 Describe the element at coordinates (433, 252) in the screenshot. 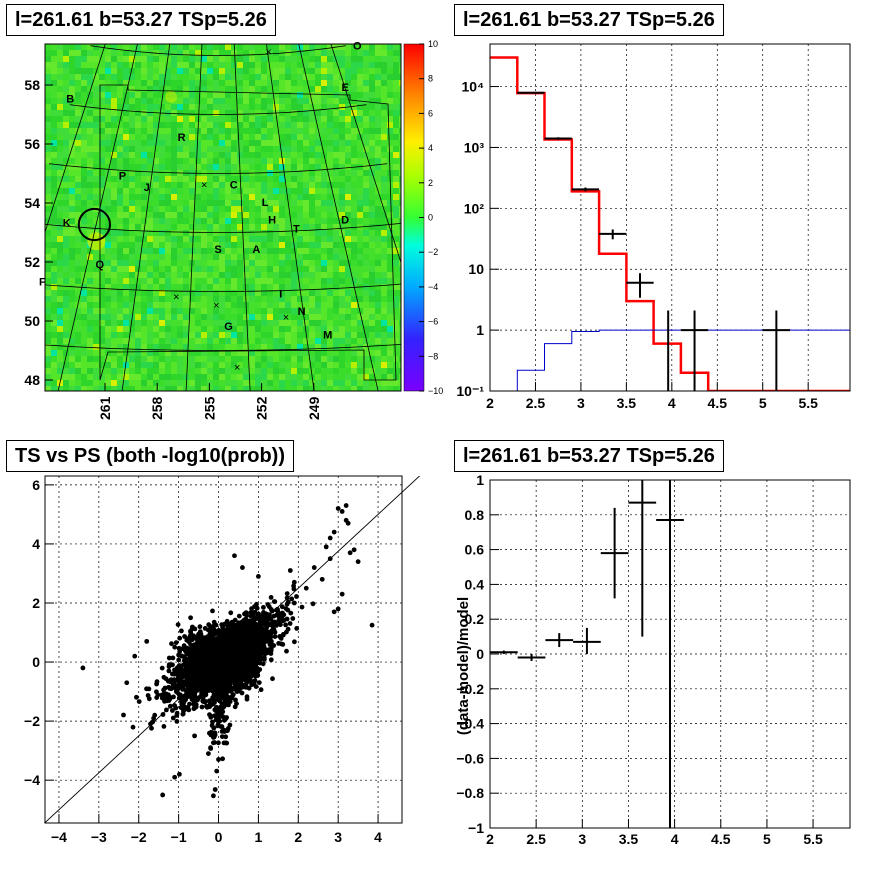

I see `colorbar-tick-label: −2` at that location.